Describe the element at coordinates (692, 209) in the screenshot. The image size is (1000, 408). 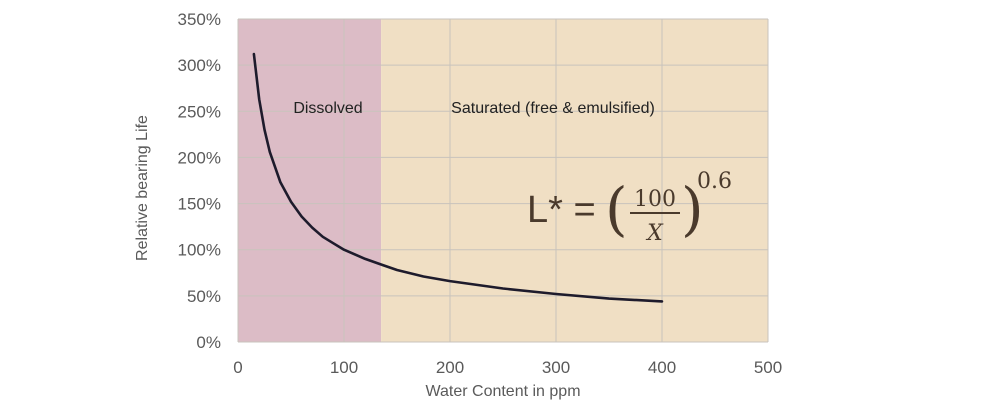
I see `formula-right-paren: )` at that location.